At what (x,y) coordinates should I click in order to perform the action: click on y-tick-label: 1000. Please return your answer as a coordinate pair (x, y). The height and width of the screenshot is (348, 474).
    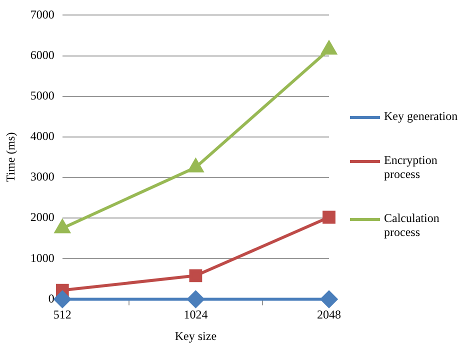
    Looking at the image, I should click on (42, 257).